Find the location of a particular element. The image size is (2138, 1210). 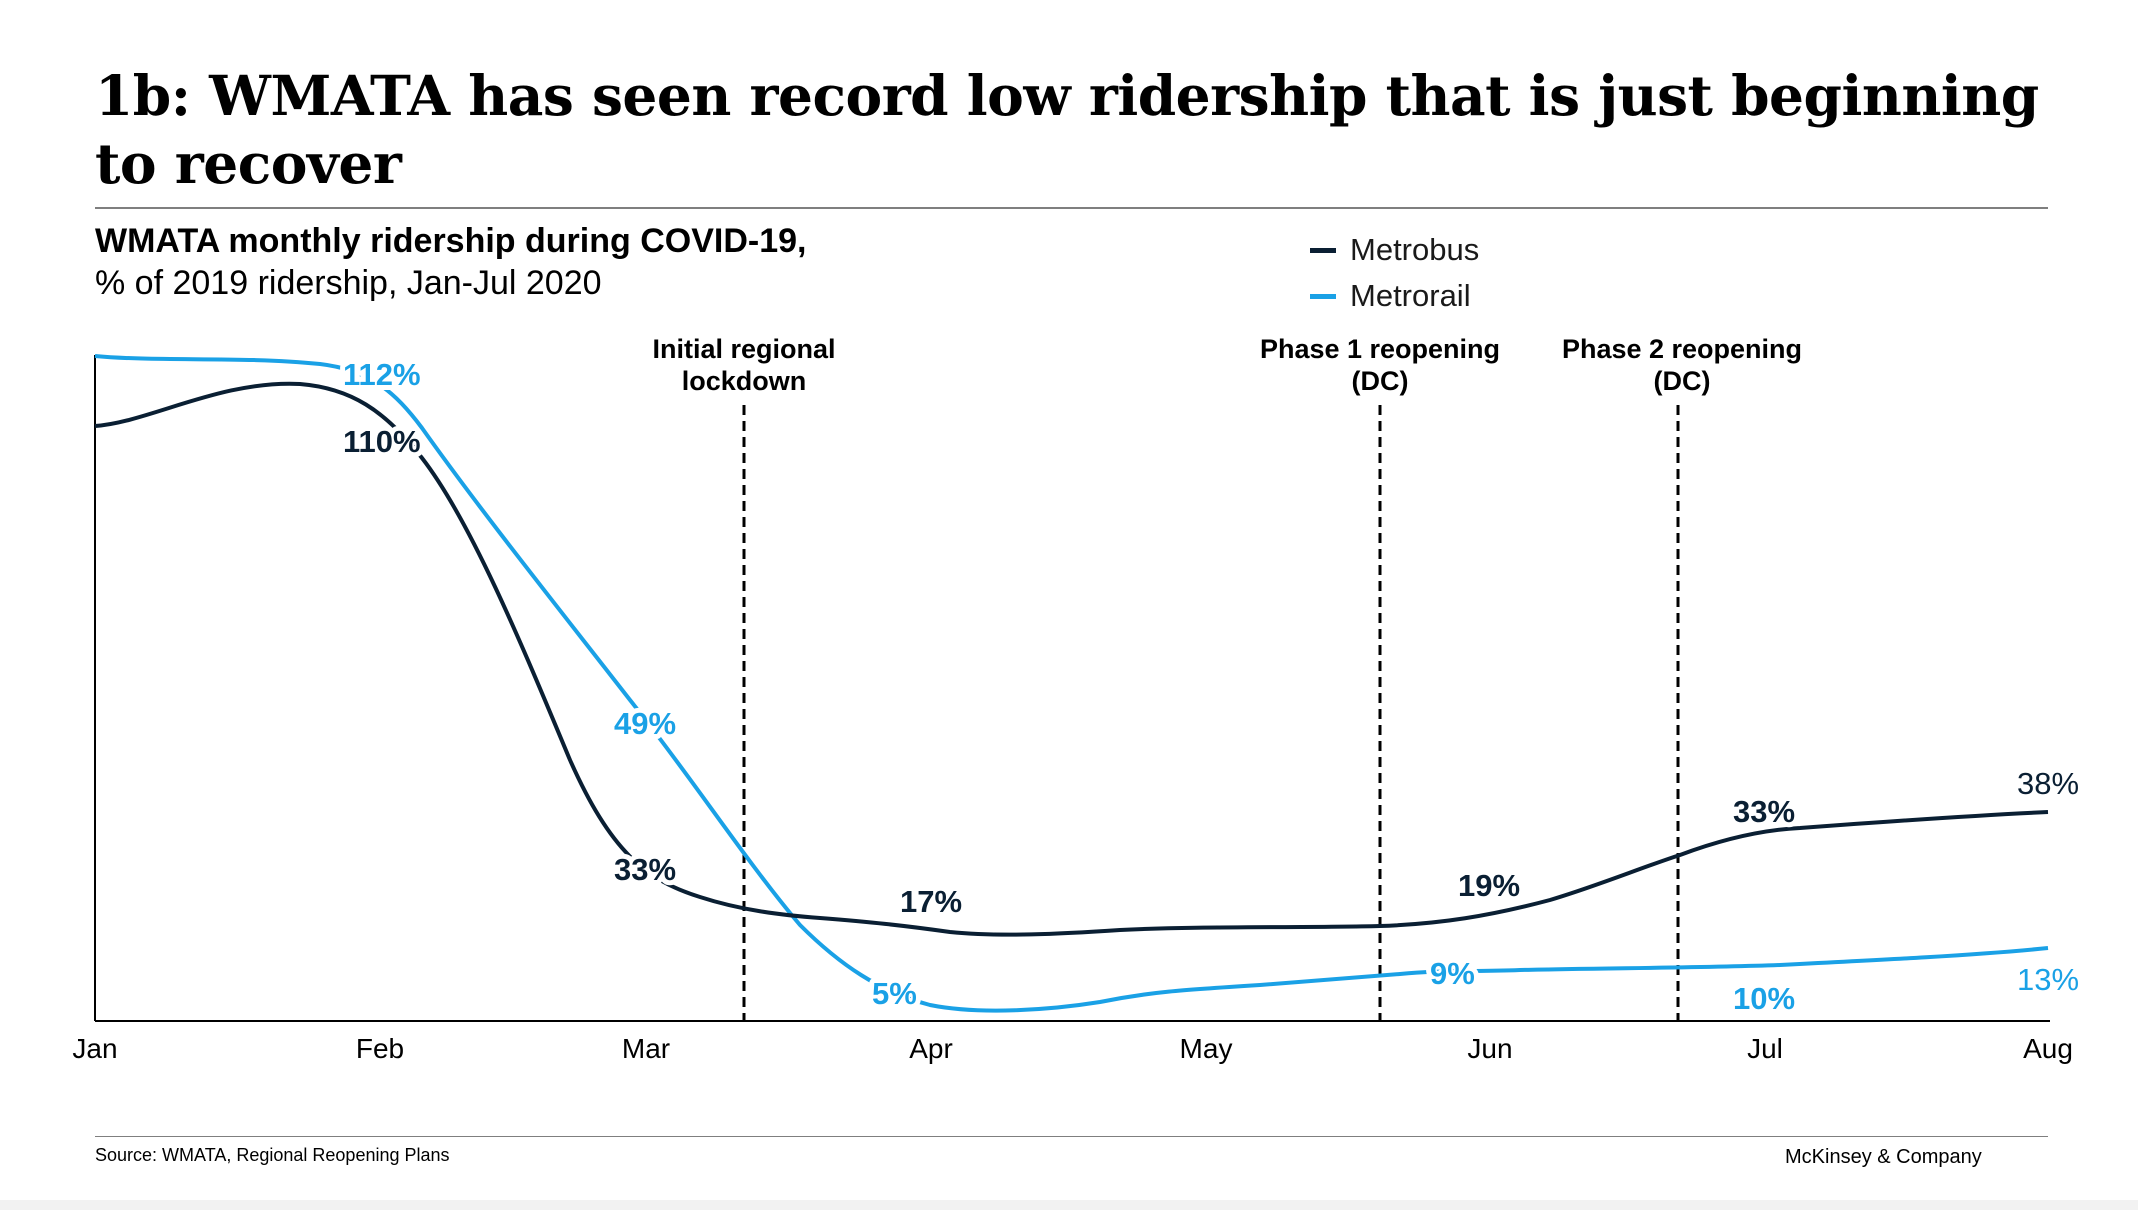

footer-divider is located at coordinates (1071, 1136).